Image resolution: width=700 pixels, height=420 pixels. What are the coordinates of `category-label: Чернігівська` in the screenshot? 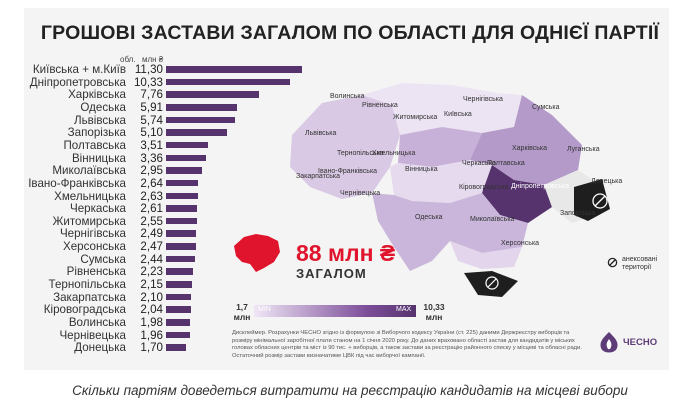 It's located at (92, 234).